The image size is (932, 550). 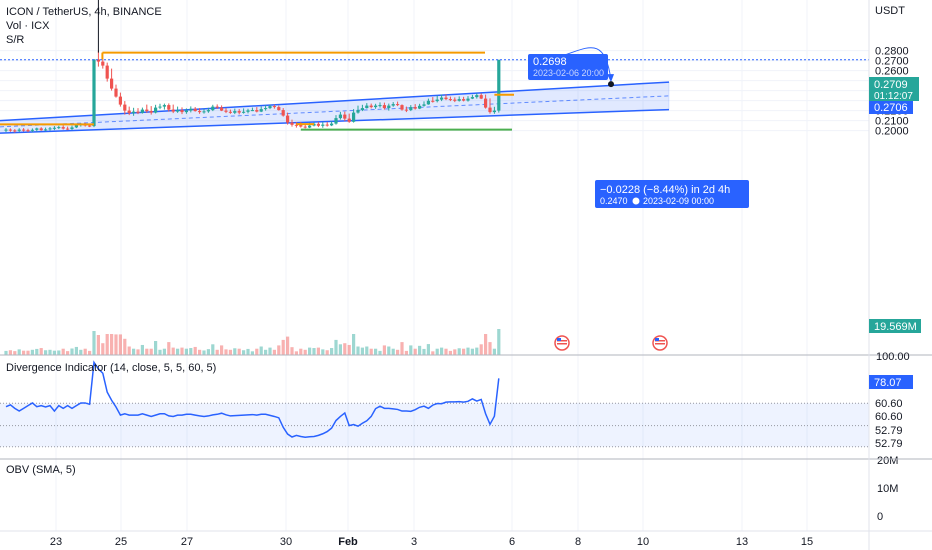 I want to click on obv-pane: 20M 10M 0, so click(x=887, y=489).